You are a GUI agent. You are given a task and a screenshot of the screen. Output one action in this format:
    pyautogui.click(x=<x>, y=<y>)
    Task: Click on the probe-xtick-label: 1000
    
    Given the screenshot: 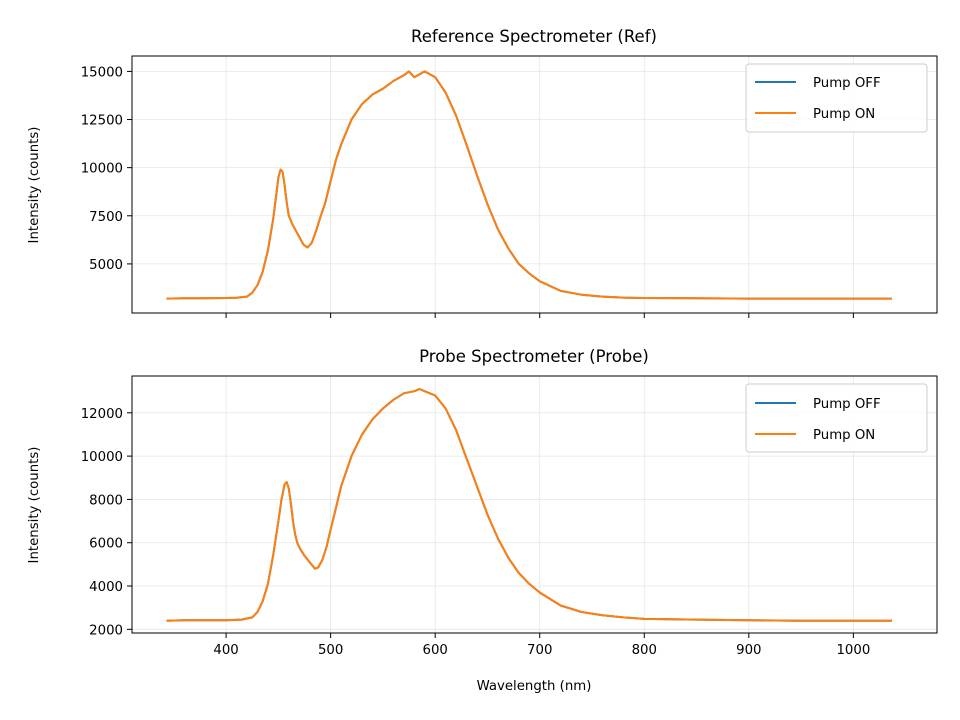 What is the action you would take?
    pyautogui.click(x=853, y=650)
    